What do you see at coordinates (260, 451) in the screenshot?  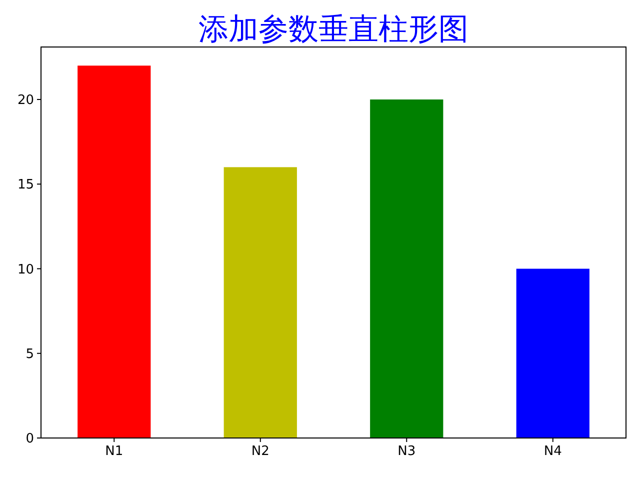 I see `x-tick-label: N2` at bounding box center [260, 451].